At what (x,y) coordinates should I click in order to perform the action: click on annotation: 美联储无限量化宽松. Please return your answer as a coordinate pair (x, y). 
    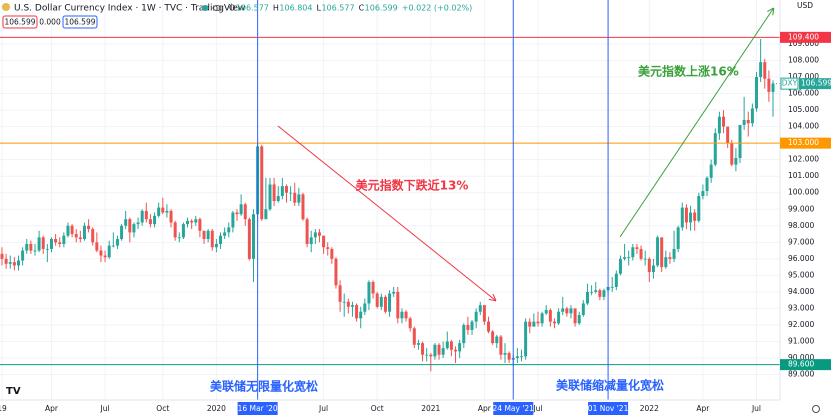
    Looking at the image, I should click on (264, 386).